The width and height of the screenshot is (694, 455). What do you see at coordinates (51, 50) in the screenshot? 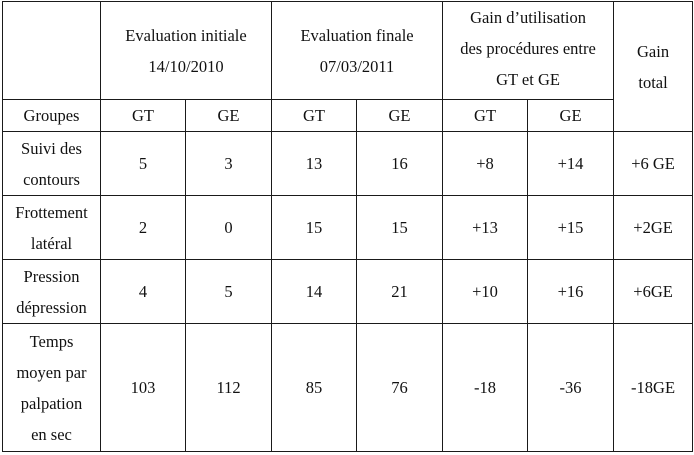
I see `corner-cell` at bounding box center [51, 50].